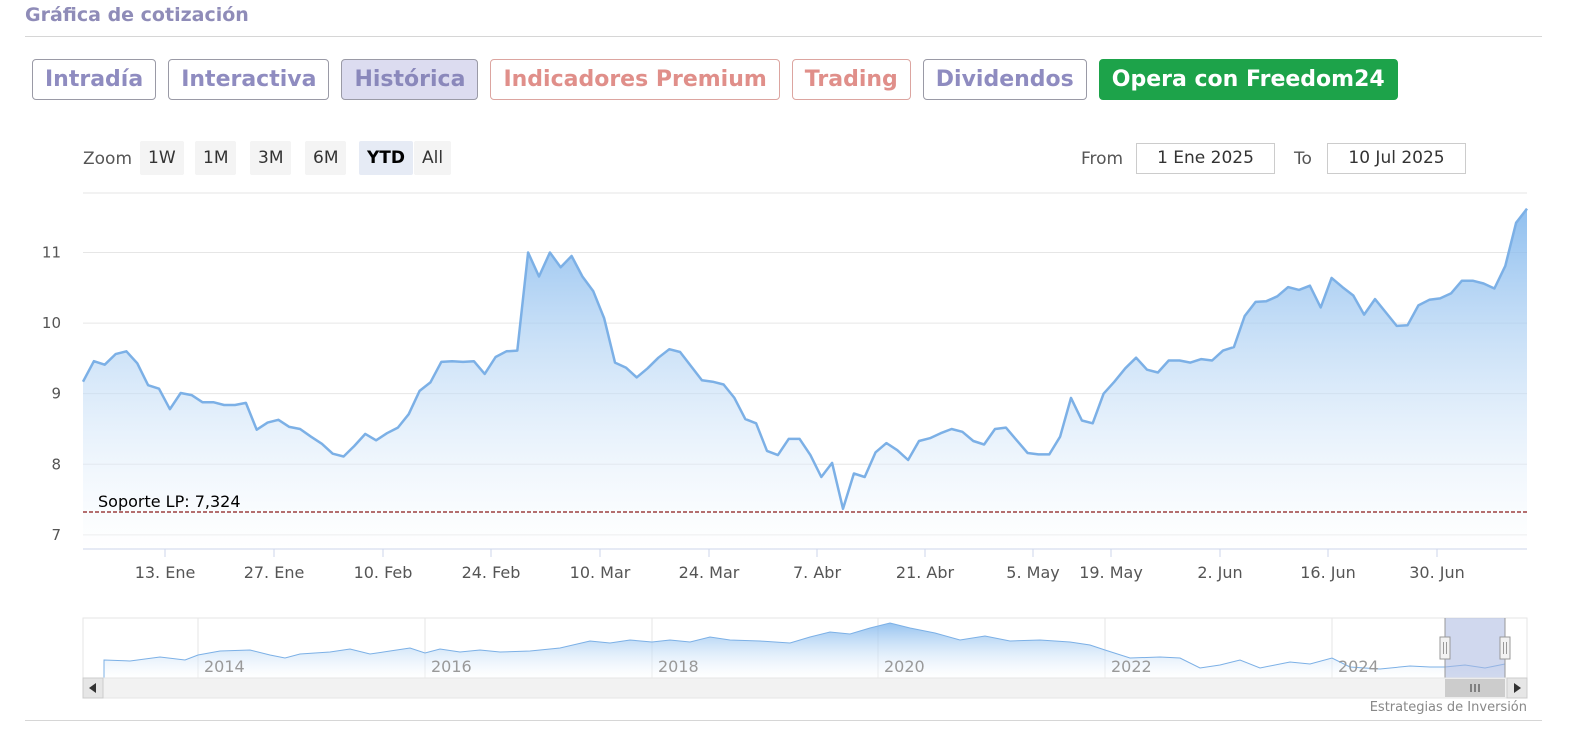 The width and height of the screenshot is (1589, 747). I want to click on x-tick-label: 10. Mar, so click(600, 572).